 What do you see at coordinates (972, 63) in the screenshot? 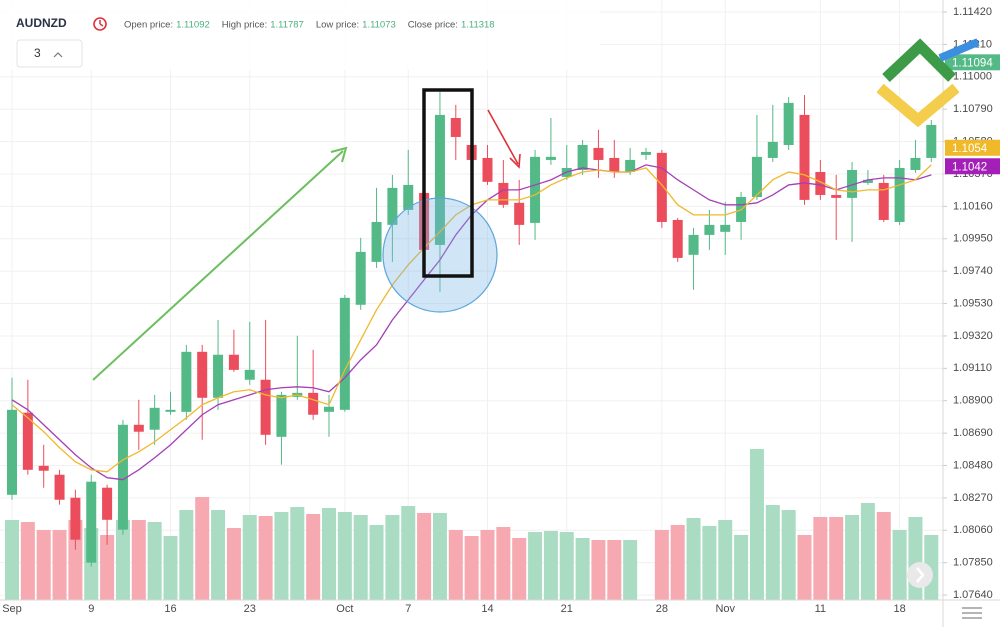
I see `price-marker-label: 1.11094` at bounding box center [972, 63].